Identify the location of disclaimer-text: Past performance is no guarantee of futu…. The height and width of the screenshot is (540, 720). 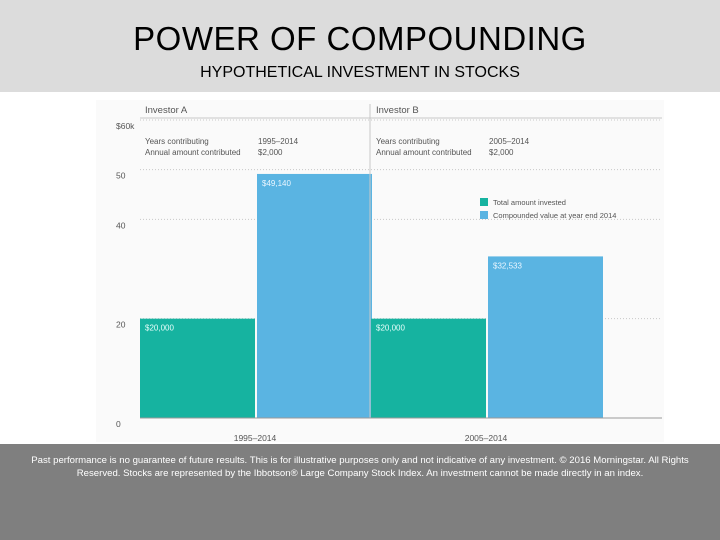
(360, 467).